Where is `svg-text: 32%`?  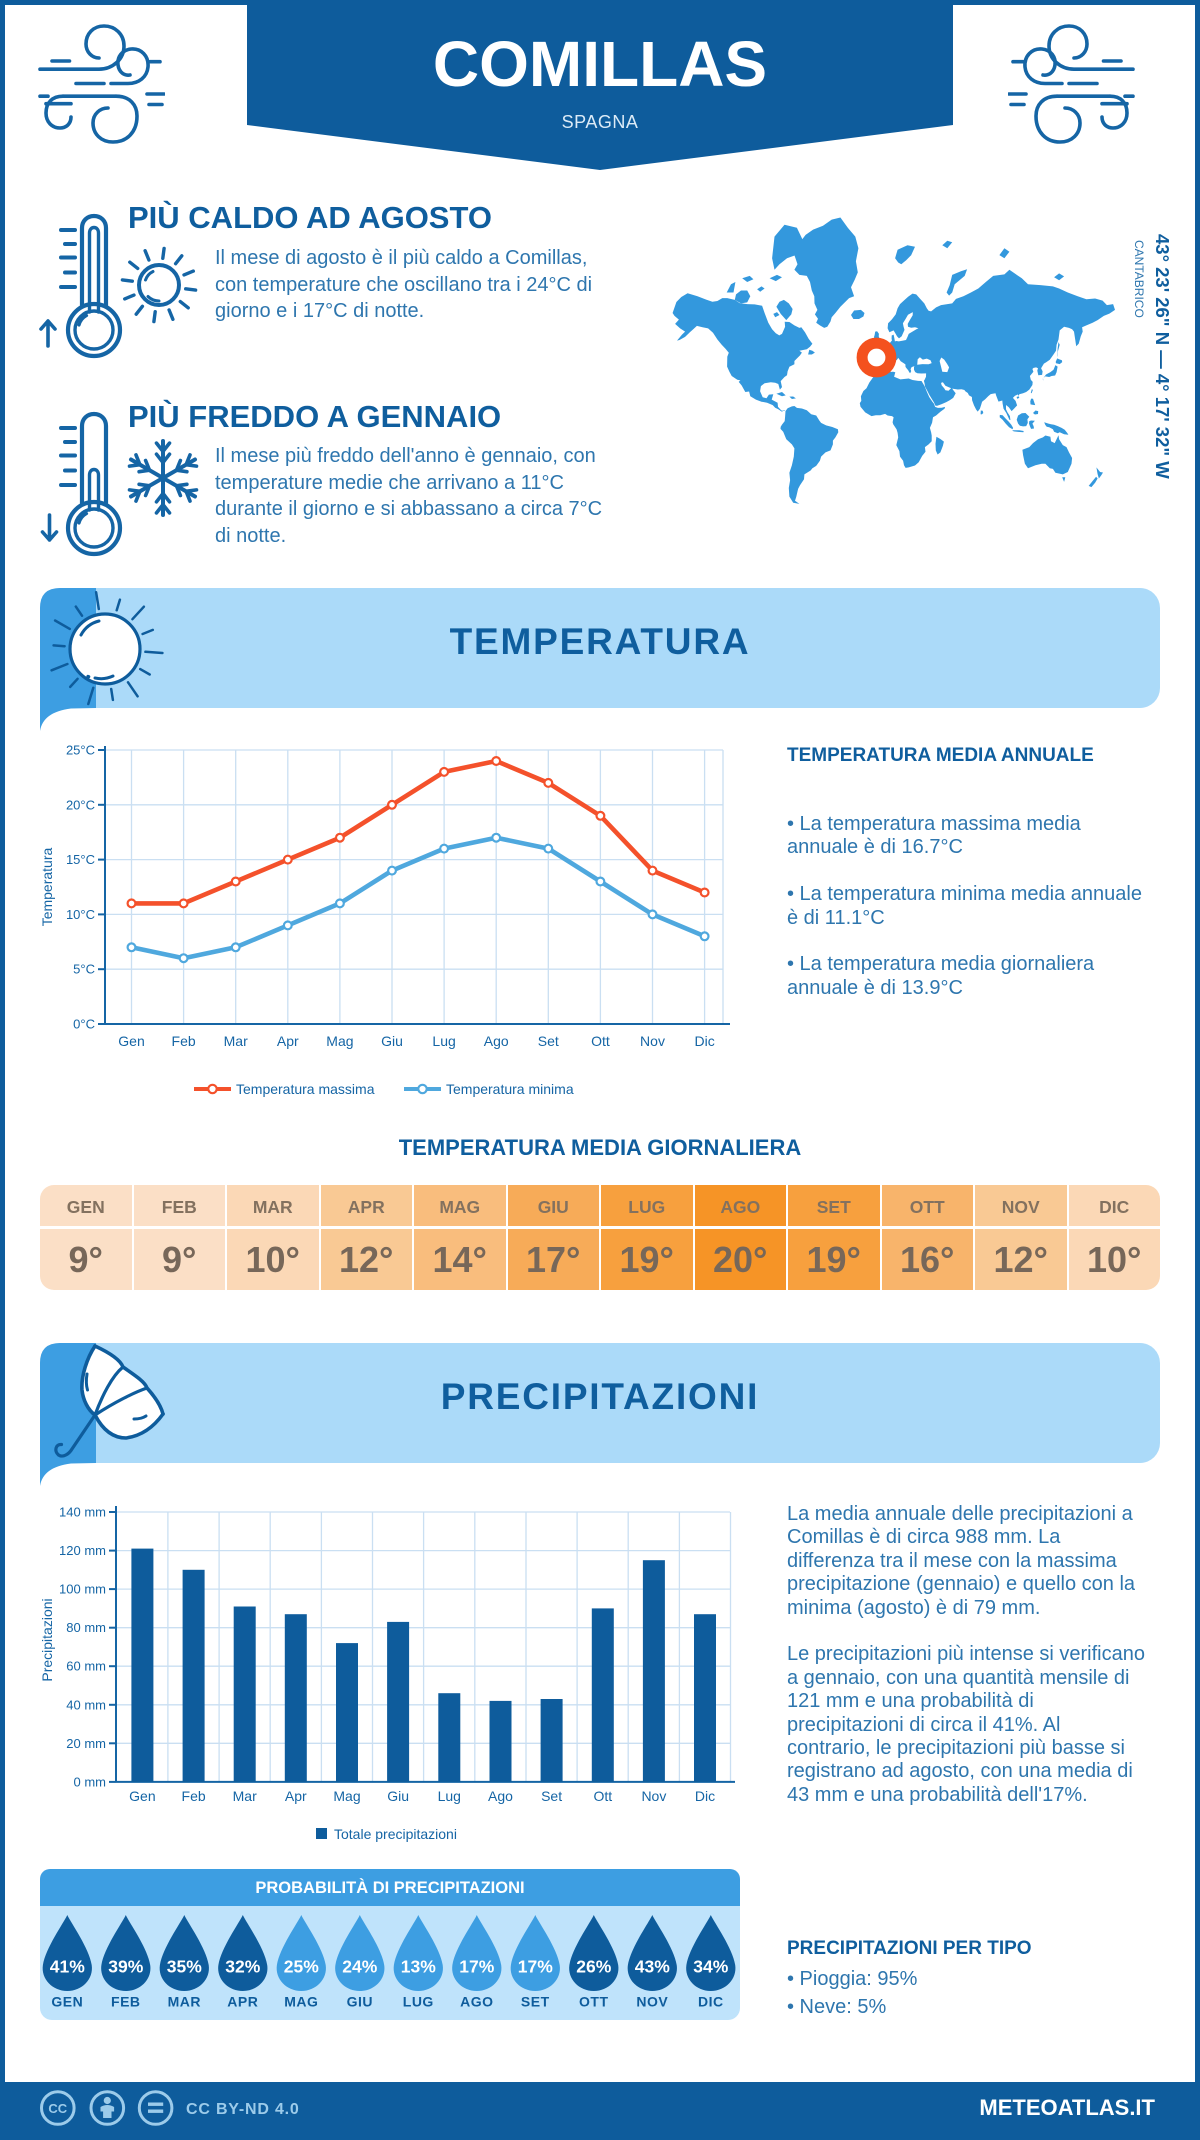 svg-text: 32% is located at coordinates (242, 1967).